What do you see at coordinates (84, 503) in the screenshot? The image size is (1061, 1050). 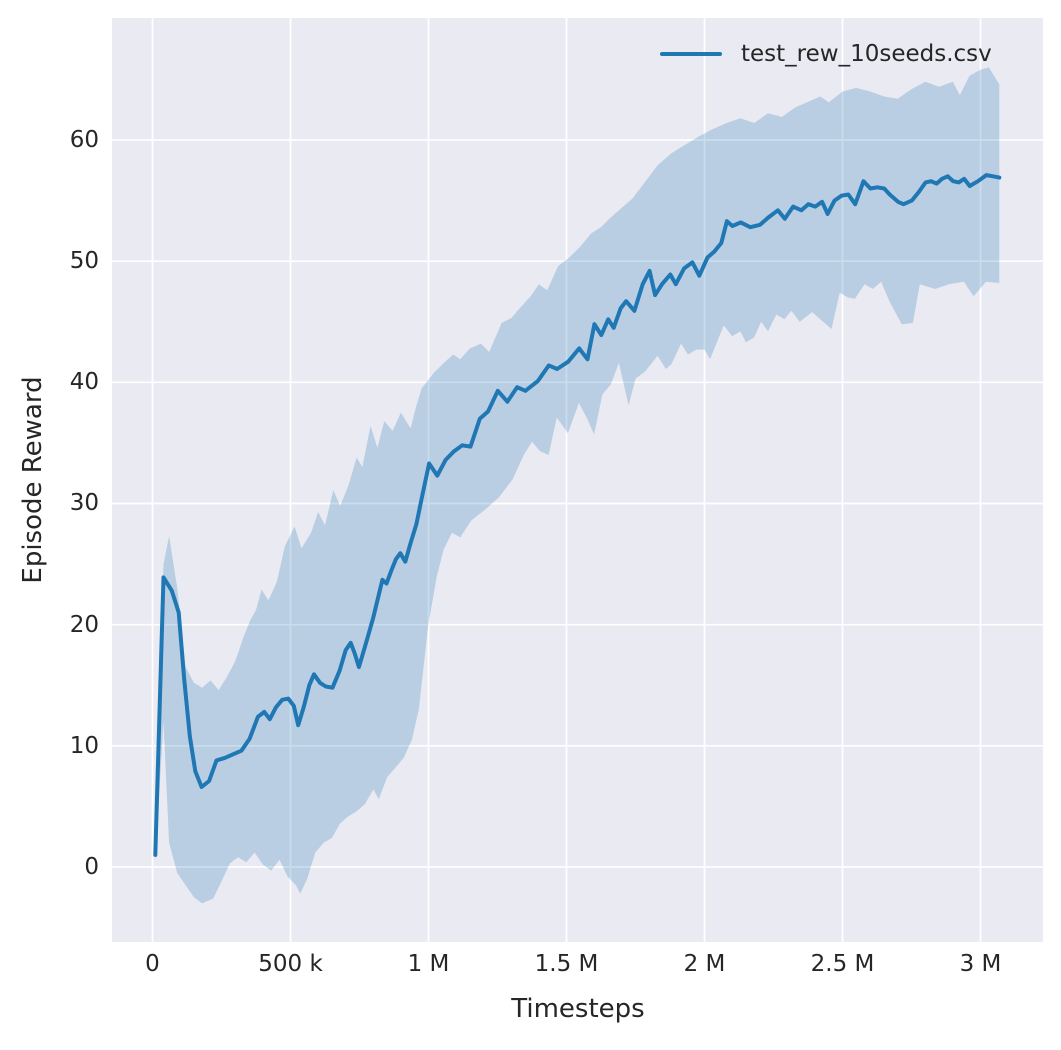 I see `y-tick-label: 30` at bounding box center [84, 503].